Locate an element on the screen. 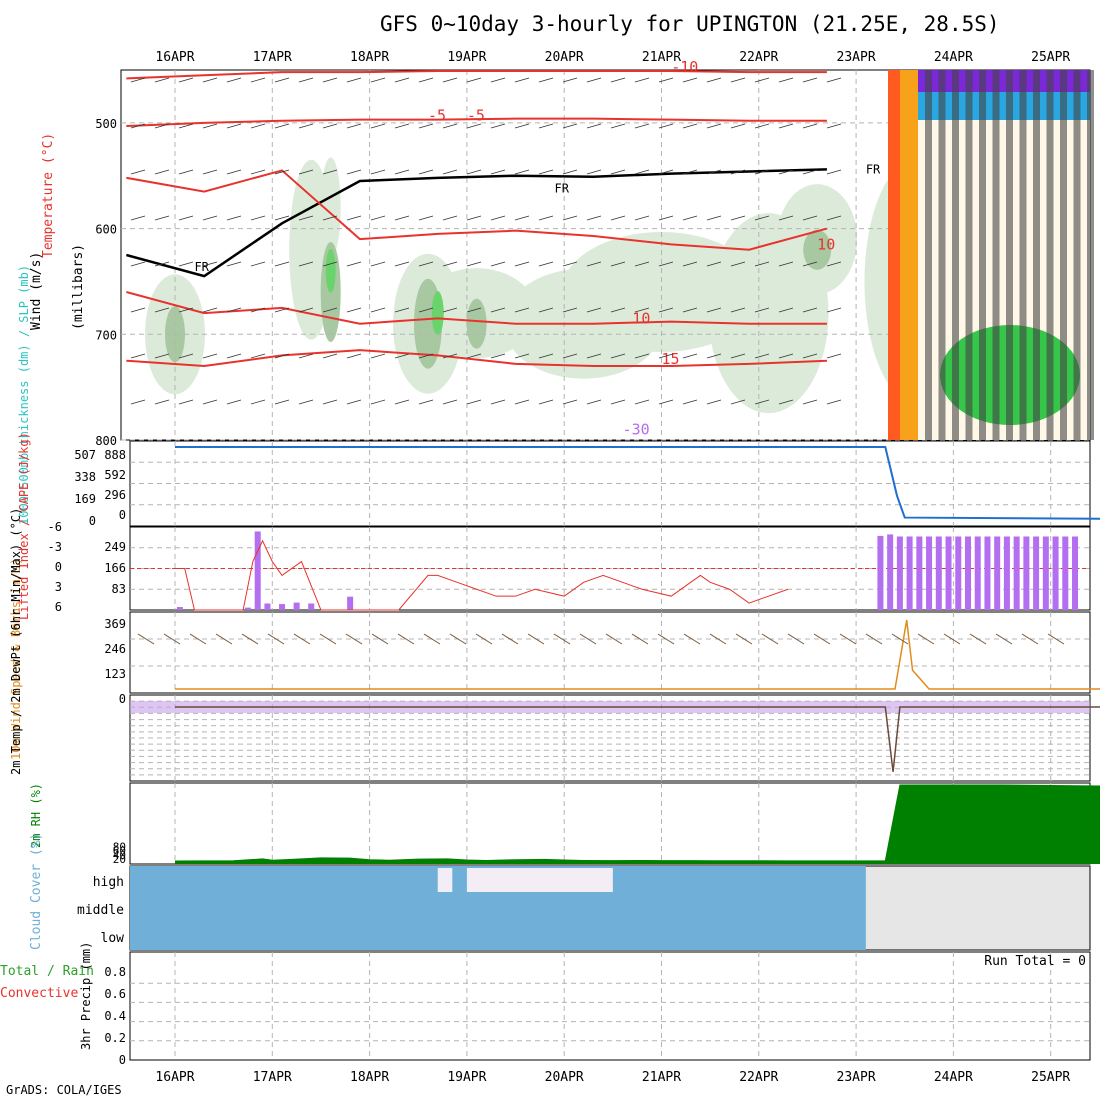  x-tick-label-bottom: 24APR is located at coordinates (953, 1077).